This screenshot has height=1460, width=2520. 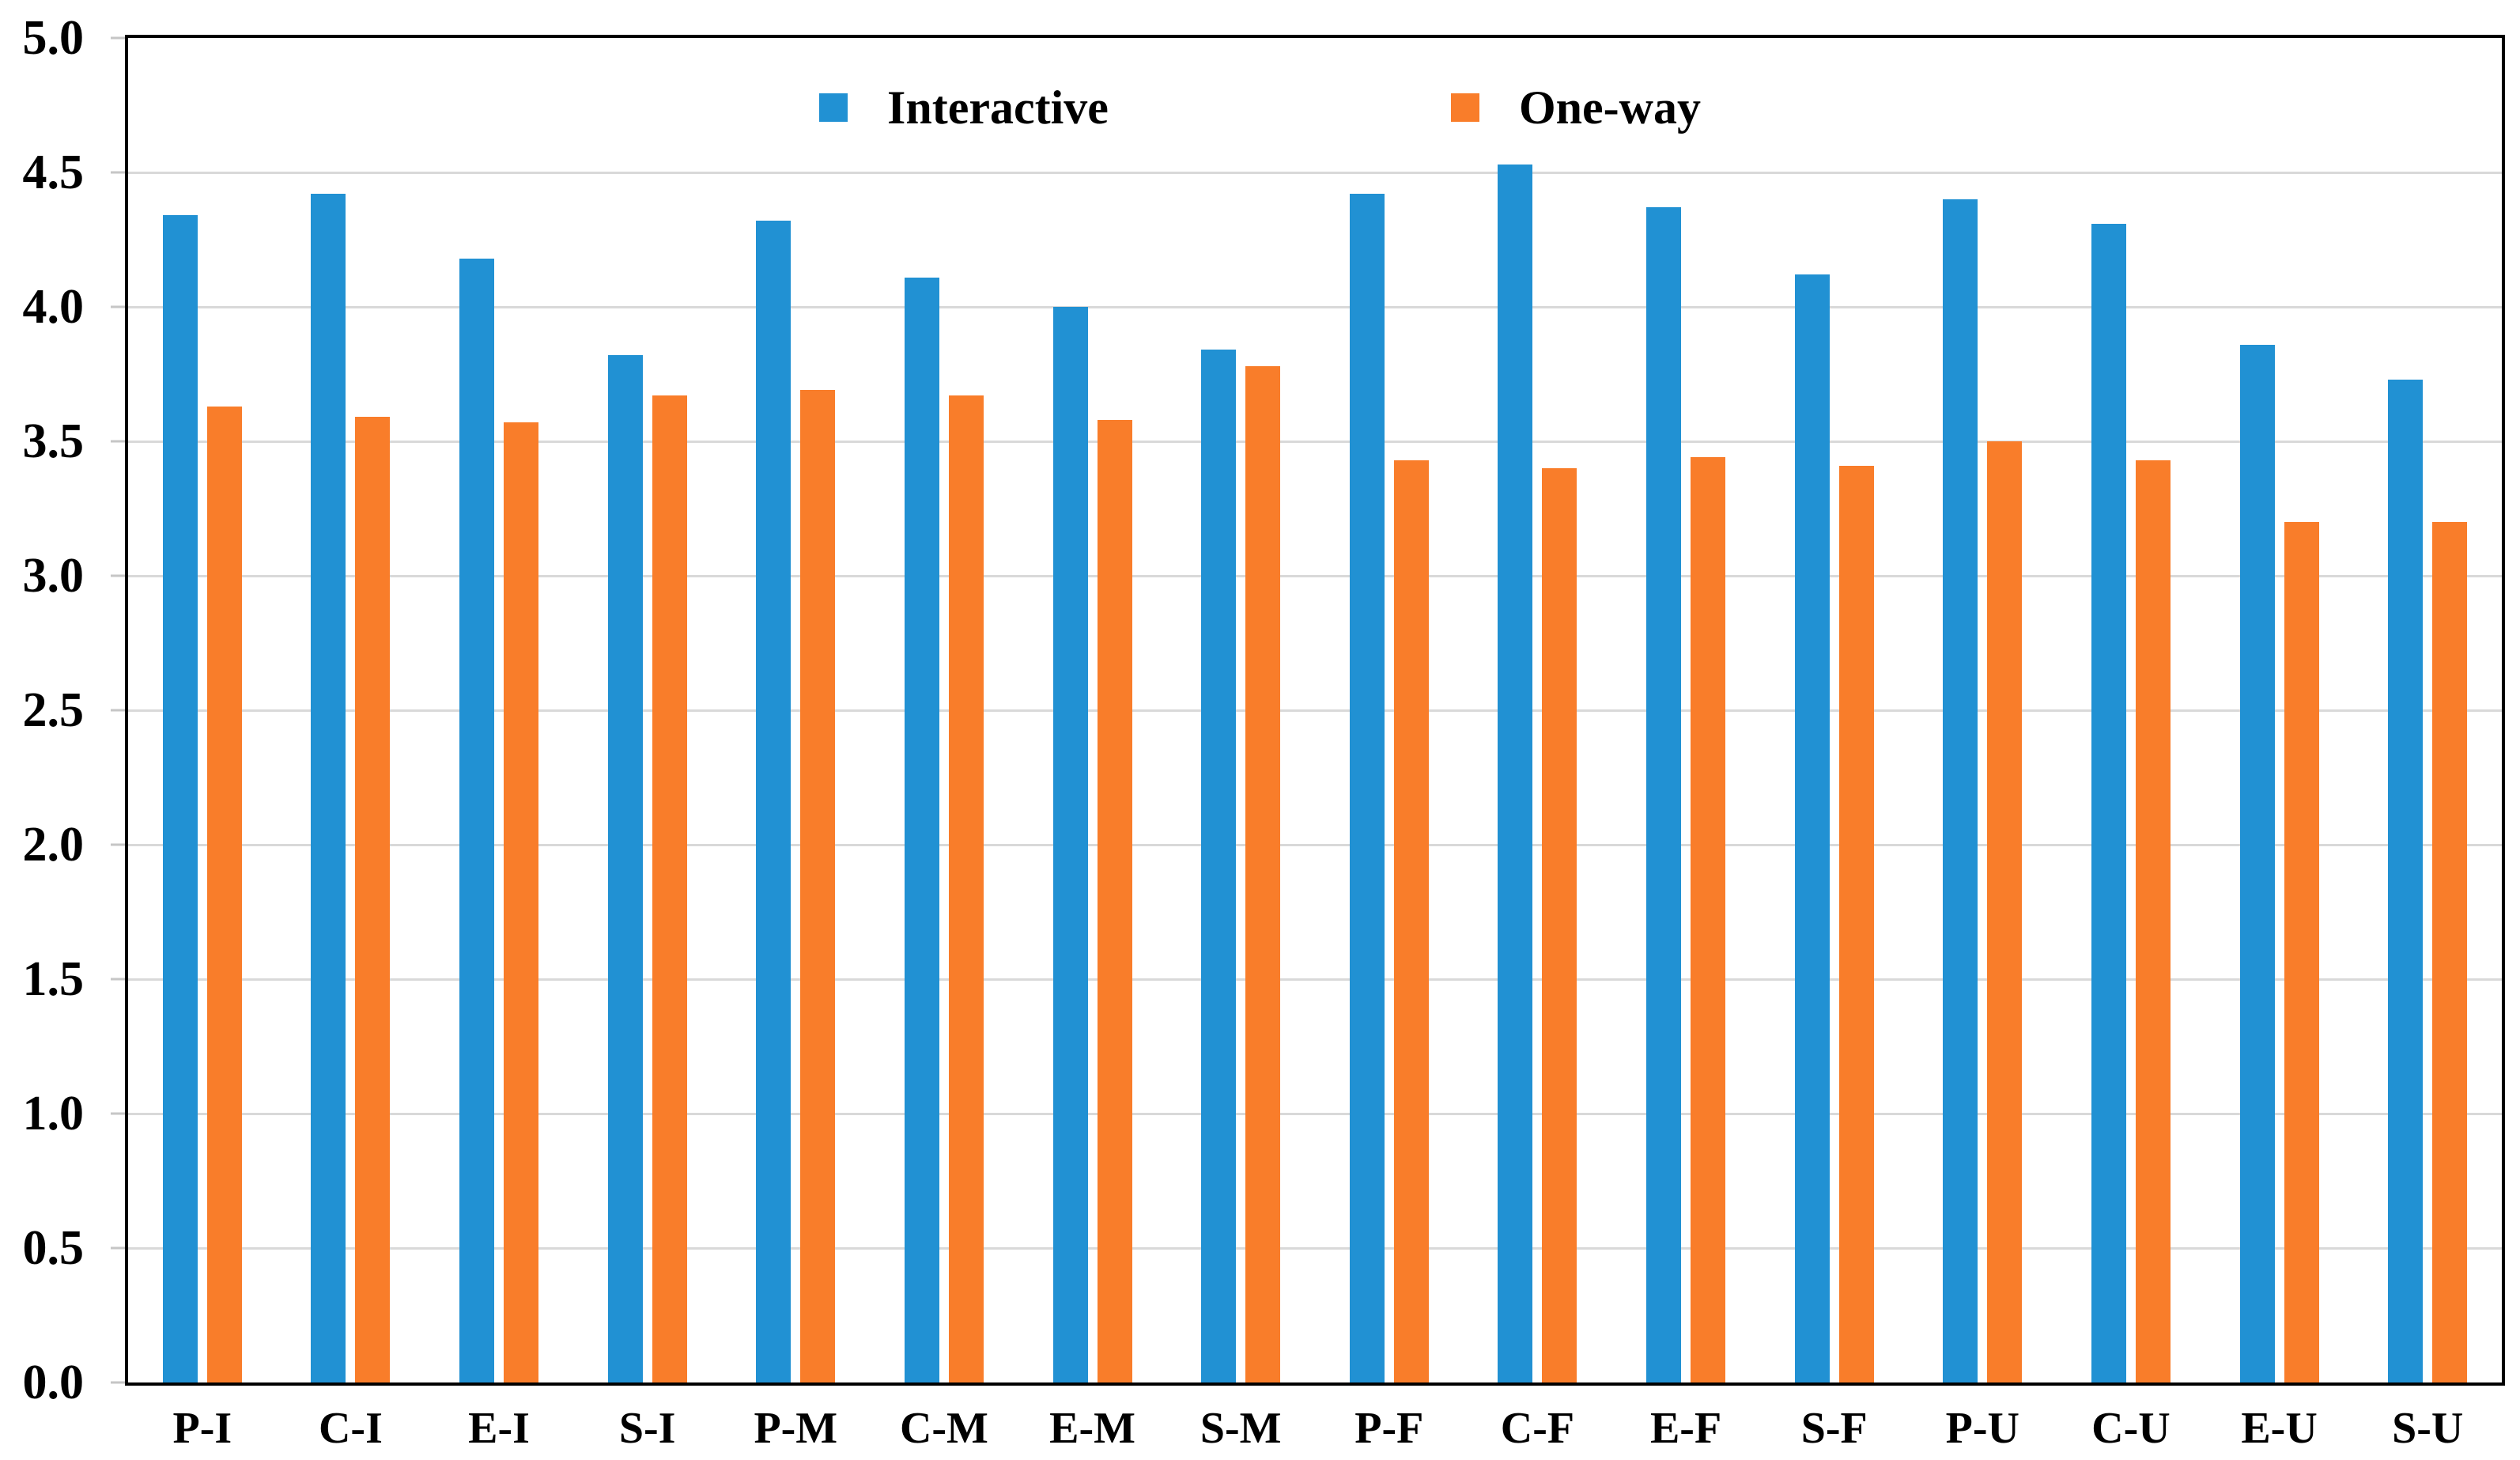 I want to click on x-tick-label-S-F: S-F, so click(x=1834, y=1428).